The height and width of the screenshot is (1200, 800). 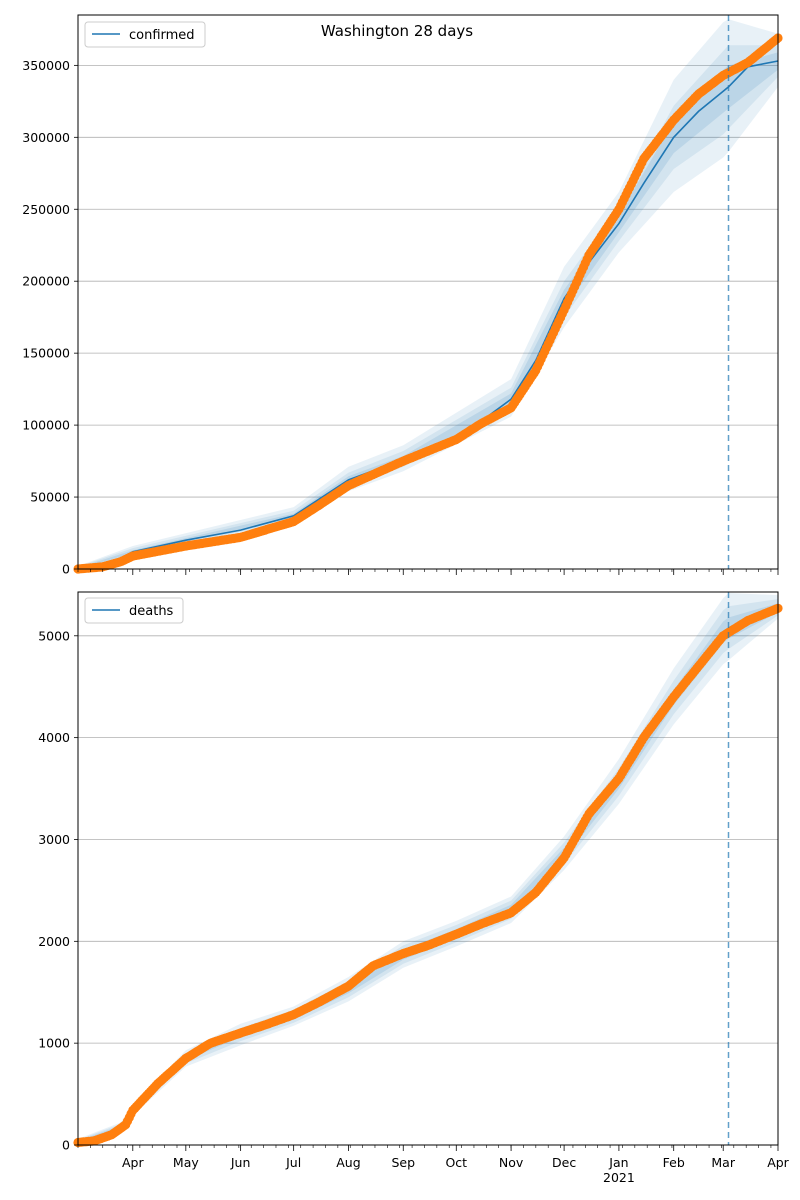 I want to click on x-tick-label: Sep, so click(x=403, y=1162).